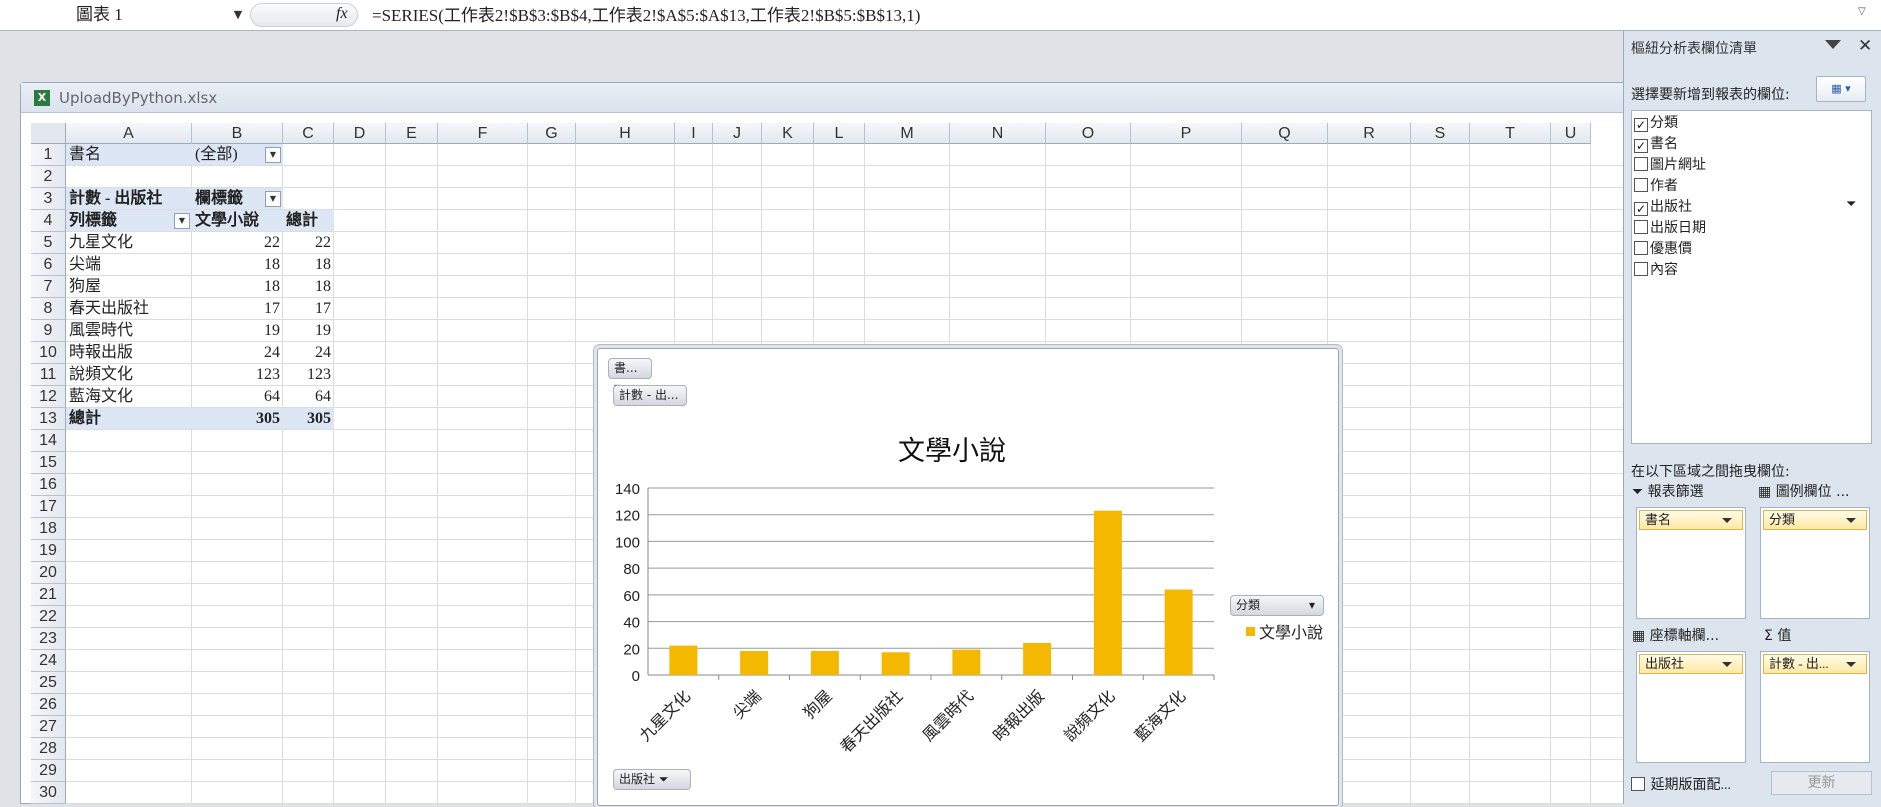  I want to click on pivot-row-value: 17, so click(272, 308).